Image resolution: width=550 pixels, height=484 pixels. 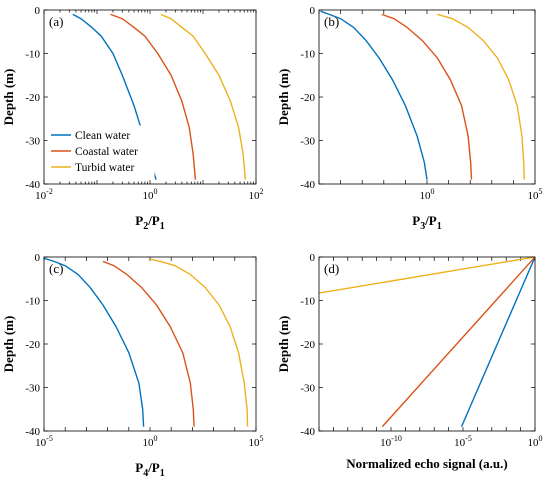 What do you see at coordinates (150, 469) in the screenshot?
I see `x-axis-label: P4/P1` at bounding box center [150, 469].